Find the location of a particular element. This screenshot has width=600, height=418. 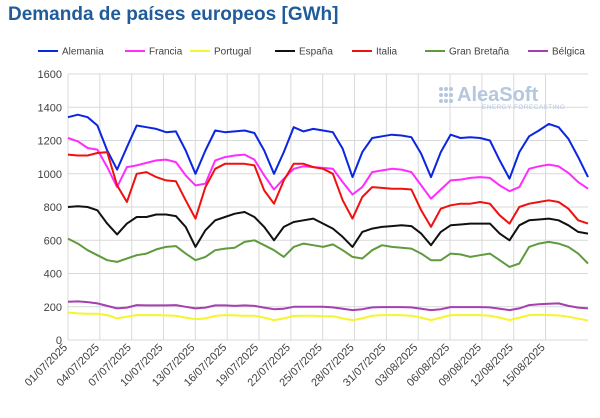

legend-label: Italia is located at coordinates (387, 52).